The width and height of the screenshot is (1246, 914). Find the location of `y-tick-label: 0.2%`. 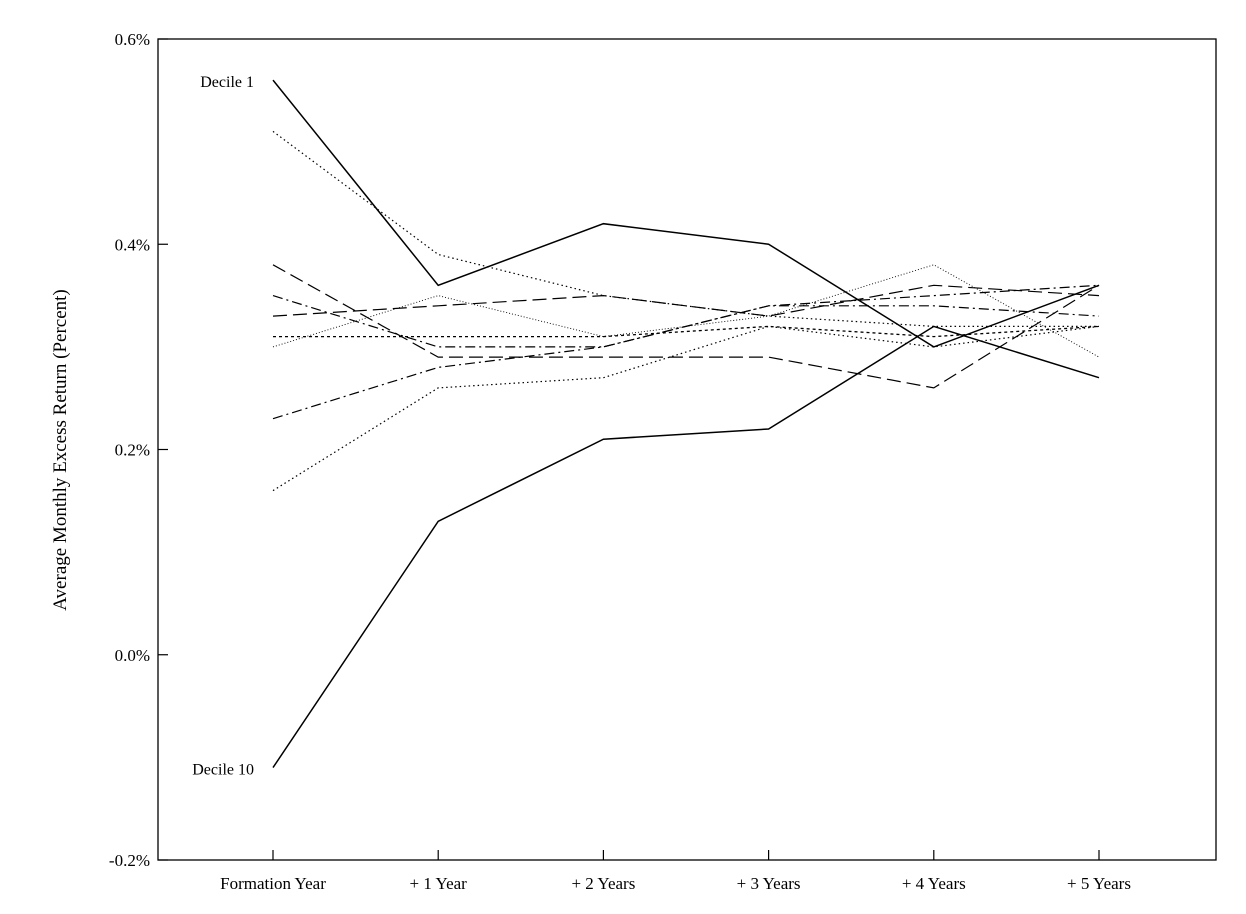

y-tick-label: 0.2% is located at coordinates (132, 450).